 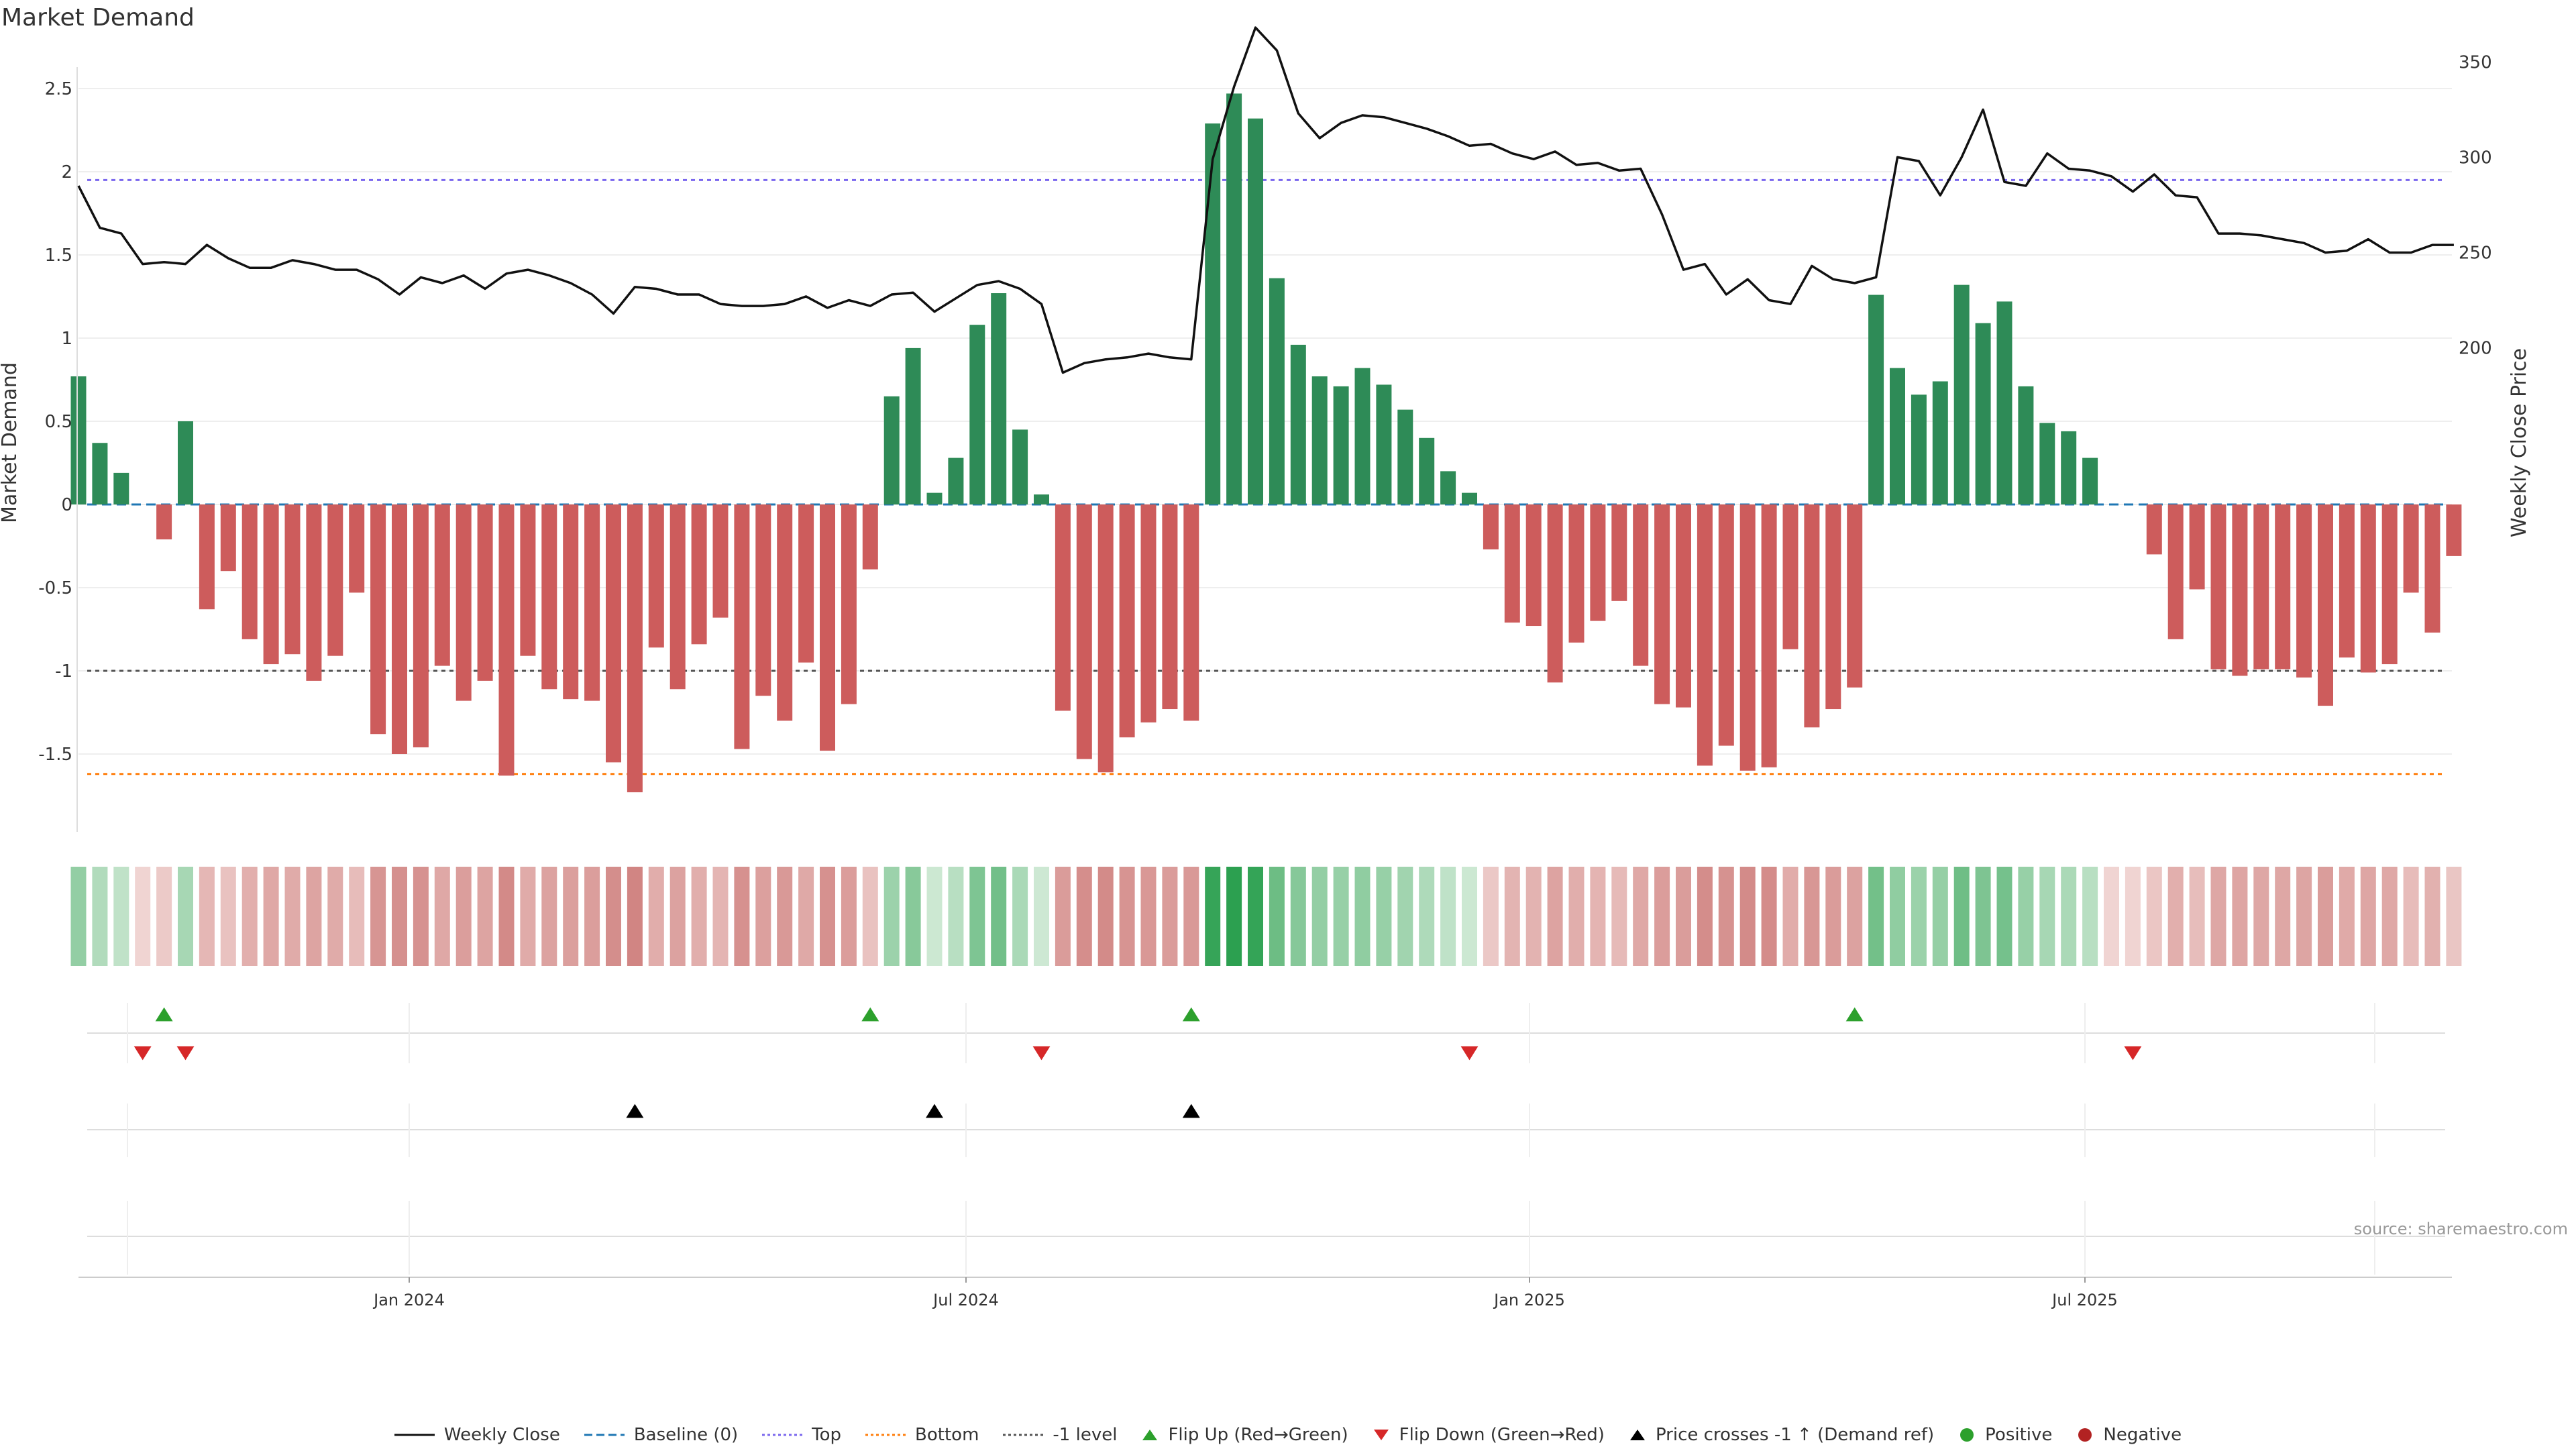 What do you see at coordinates (2129, 1435) in the screenshot?
I see `legend-item: Negative` at bounding box center [2129, 1435].